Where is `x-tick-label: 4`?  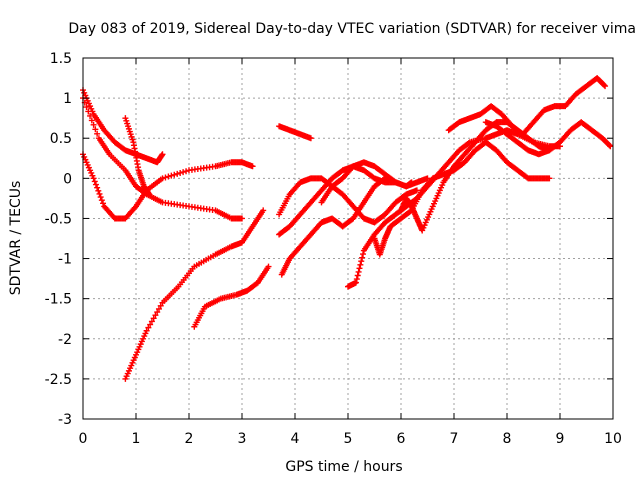
x-tick-label: 4 is located at coordinates (295, 439).